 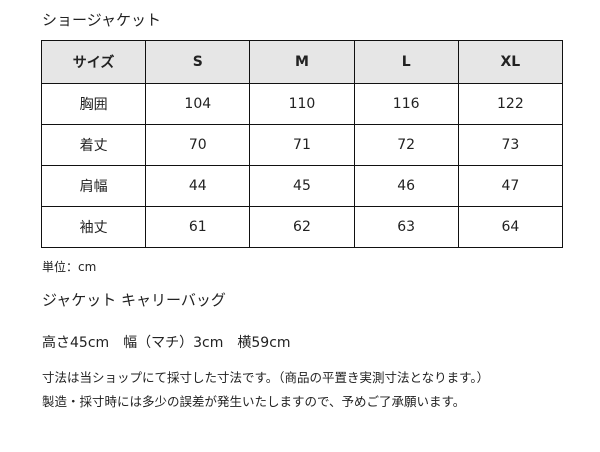 What do you see at coordinates (93, 104) in the screenshot?
I see `row-label: 胸囲` at bounding box center [93, 104].